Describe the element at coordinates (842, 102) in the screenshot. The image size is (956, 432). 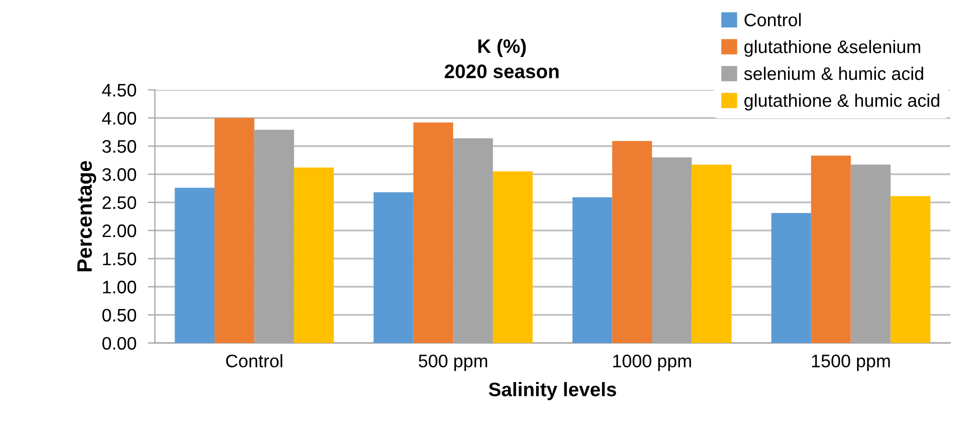
I see `legend-label: glutathione & humic acid` at that location.